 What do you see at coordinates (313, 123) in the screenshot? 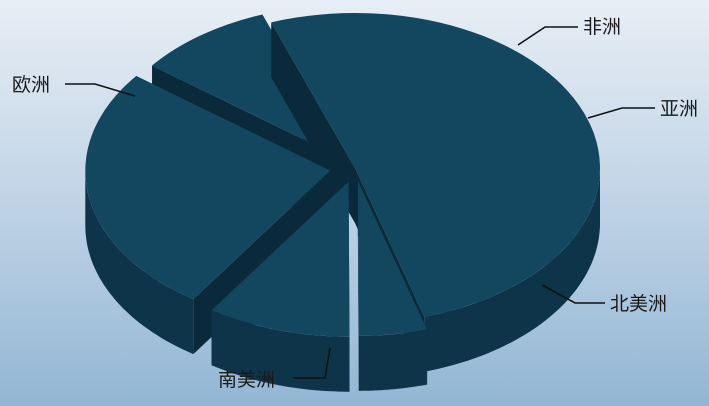
I see `slice-europe-wall-start` at bounding box center [313, 123].